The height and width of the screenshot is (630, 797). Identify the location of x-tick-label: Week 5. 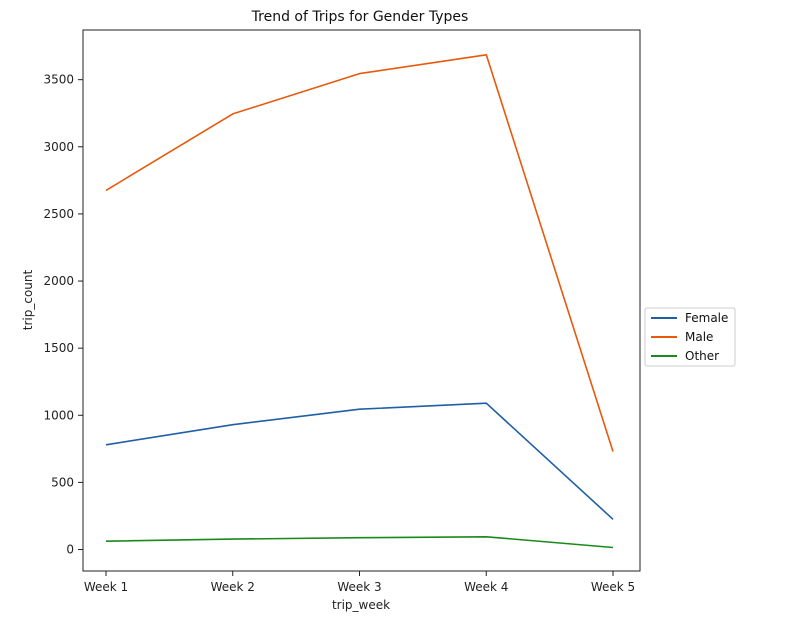
(613, 587).